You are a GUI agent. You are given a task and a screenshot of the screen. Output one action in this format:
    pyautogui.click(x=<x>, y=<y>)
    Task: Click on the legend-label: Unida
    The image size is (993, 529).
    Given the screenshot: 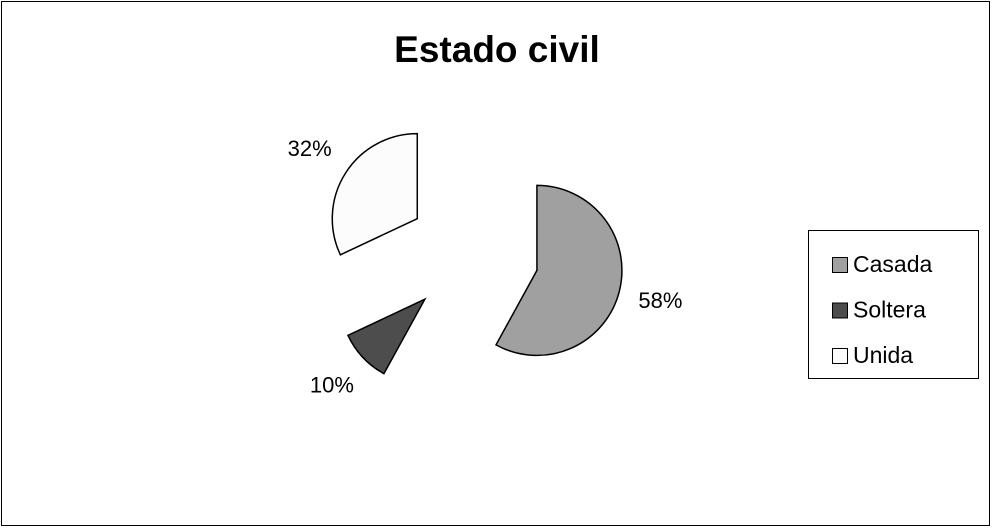 What is the action you would take?
    pyautogui.click(x=883, y=355)
    